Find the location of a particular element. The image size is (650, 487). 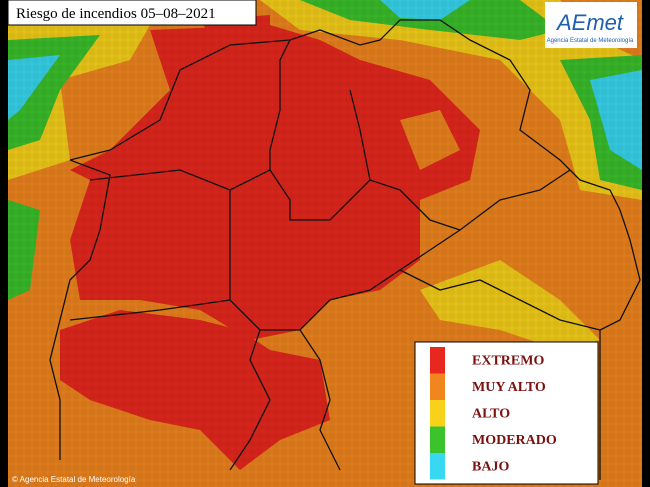

title-box is located at coordinates (132, 13).